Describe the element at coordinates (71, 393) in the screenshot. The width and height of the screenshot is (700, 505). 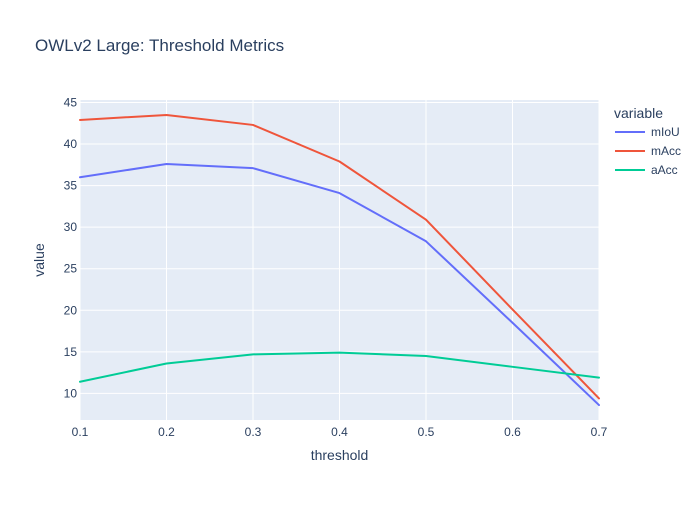
I see `y-tick-label: 10` at that location.